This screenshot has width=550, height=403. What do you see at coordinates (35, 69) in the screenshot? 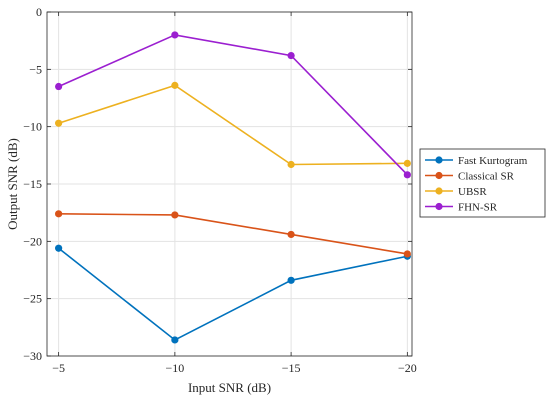
I see `y-tick-label: −5` at bounding box center [35, 69].